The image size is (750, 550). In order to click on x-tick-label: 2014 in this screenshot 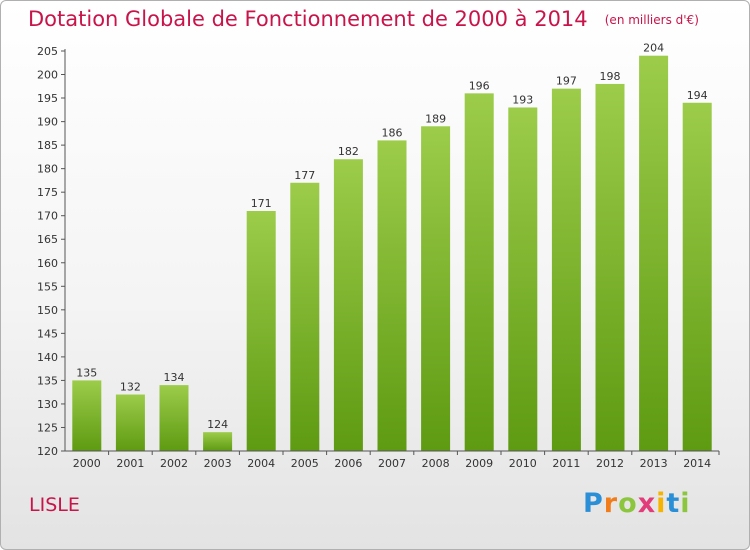, I will do `click(697, 463)`.